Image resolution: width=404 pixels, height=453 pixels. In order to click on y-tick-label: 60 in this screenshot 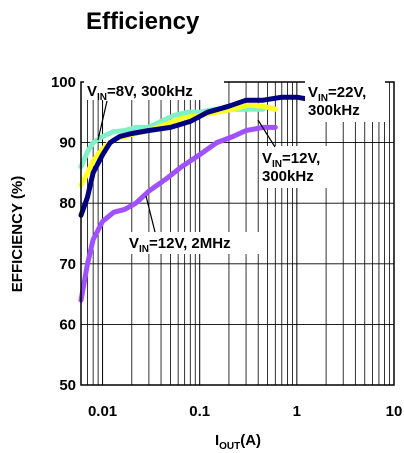, I will do `click(67, 324)`.